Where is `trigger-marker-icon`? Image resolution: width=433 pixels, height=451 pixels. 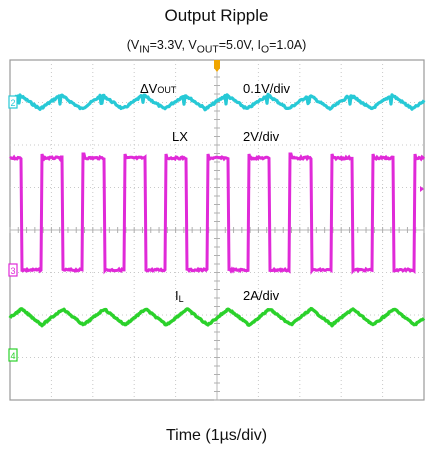 trigger-marker-icon is located at coordinates (217, 66).